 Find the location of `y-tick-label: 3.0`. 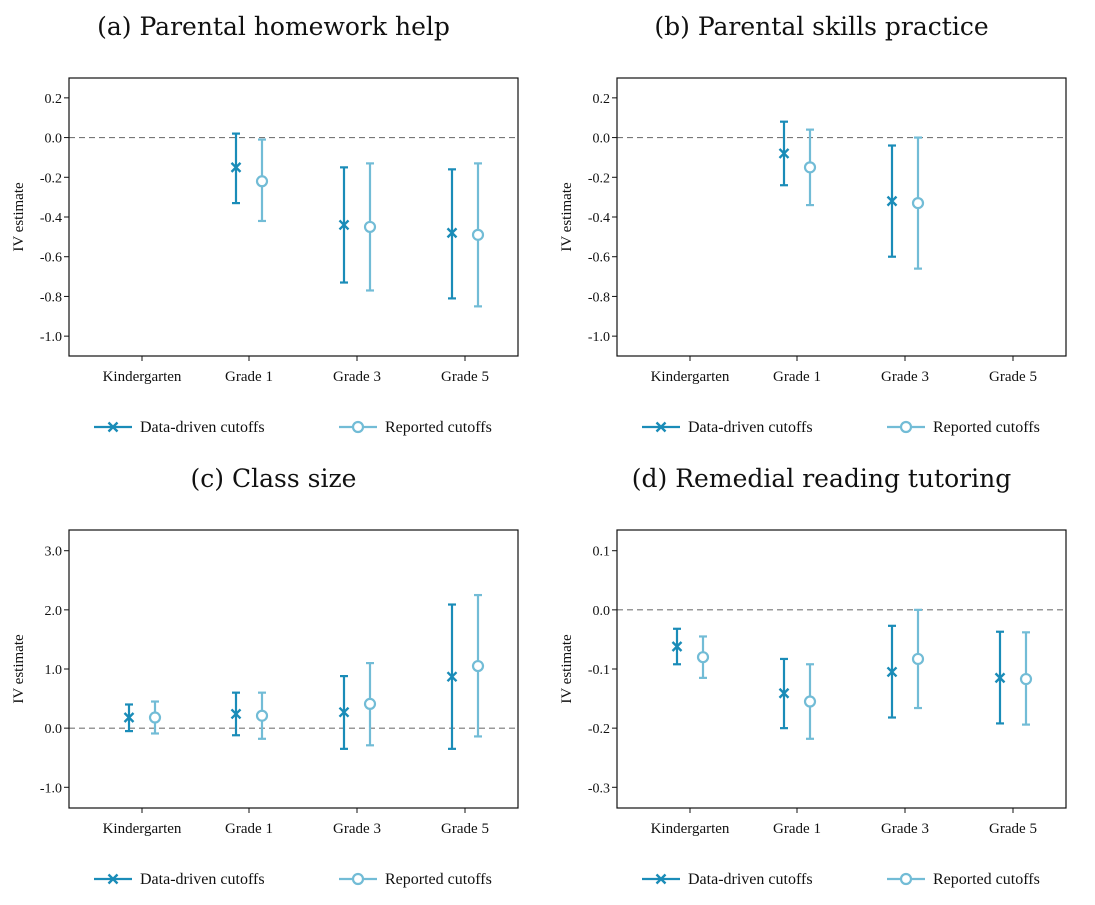

y-tick-label: 3.0 is located at coordinates (54, 552).